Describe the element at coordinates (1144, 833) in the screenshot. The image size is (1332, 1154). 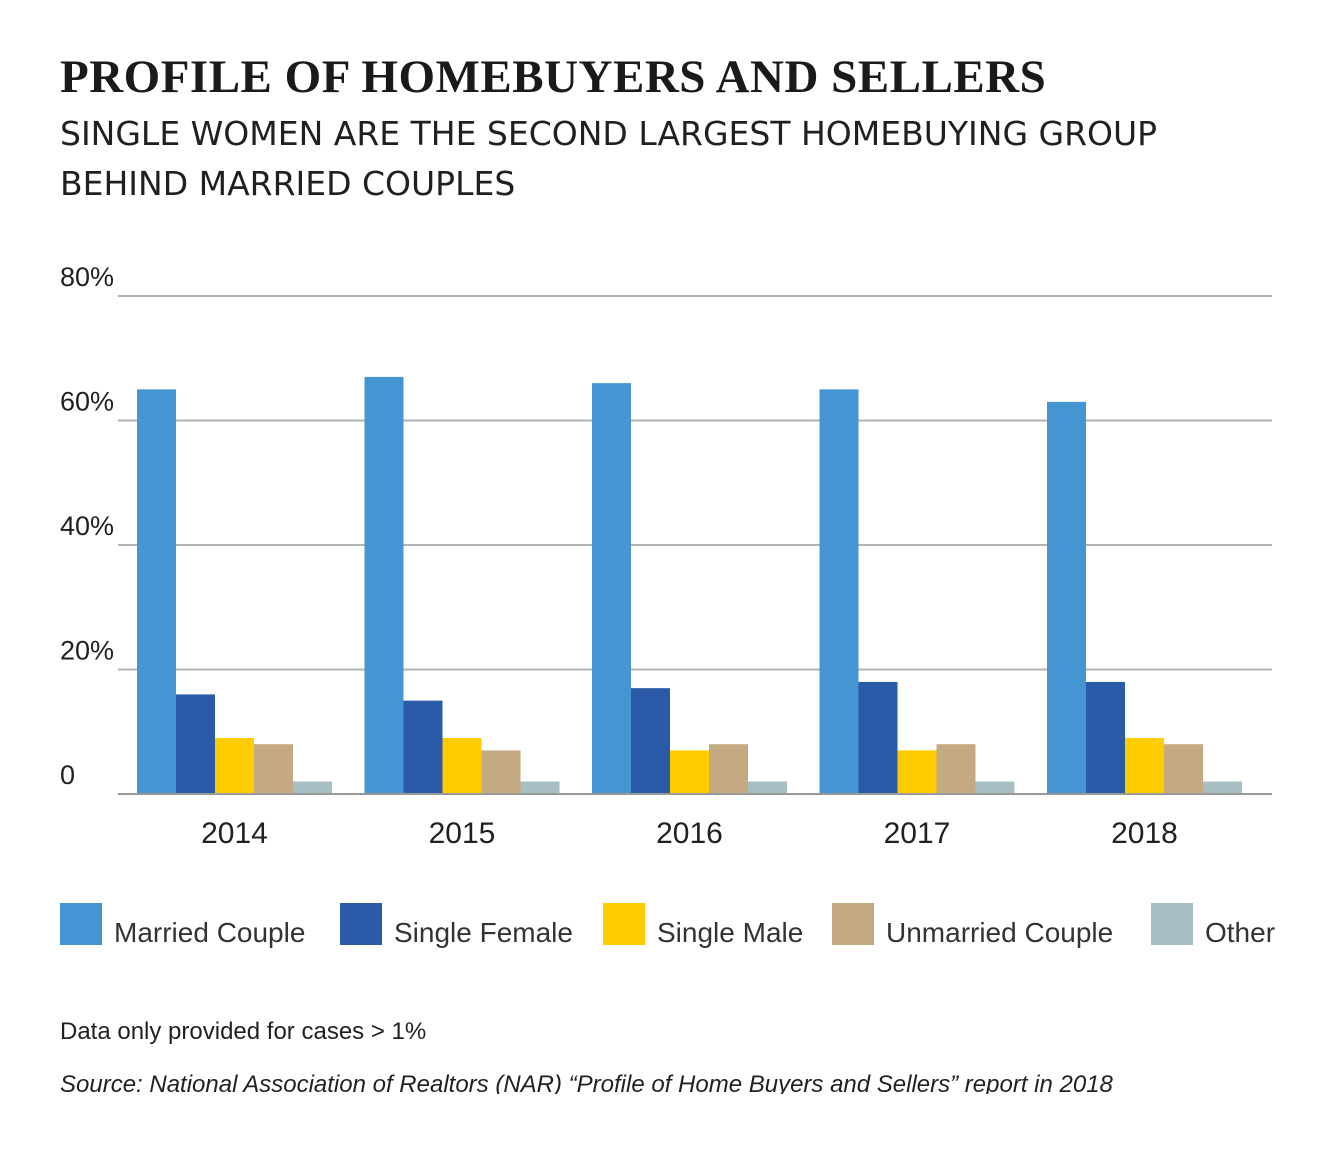
I see `x-tick-label: 2018` at that location.